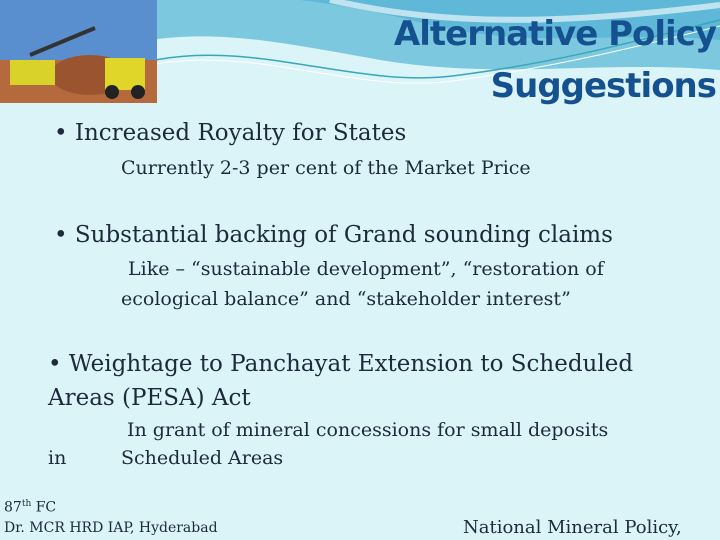  I want to click on wave-banner, so click(435, 42).